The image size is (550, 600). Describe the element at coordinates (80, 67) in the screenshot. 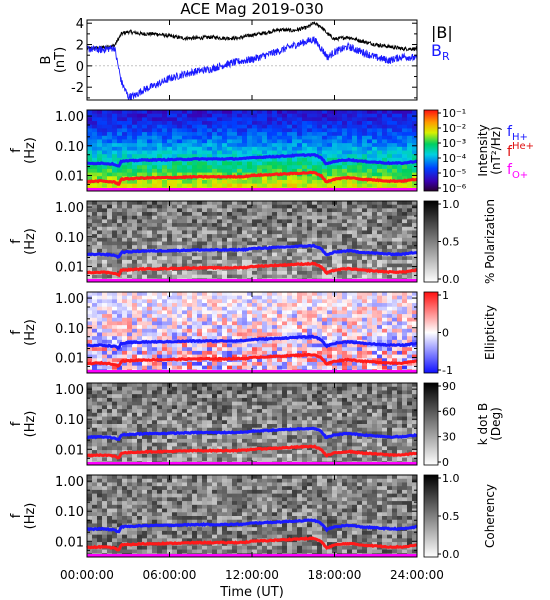

I see `y-tick-label: 0` at that location.